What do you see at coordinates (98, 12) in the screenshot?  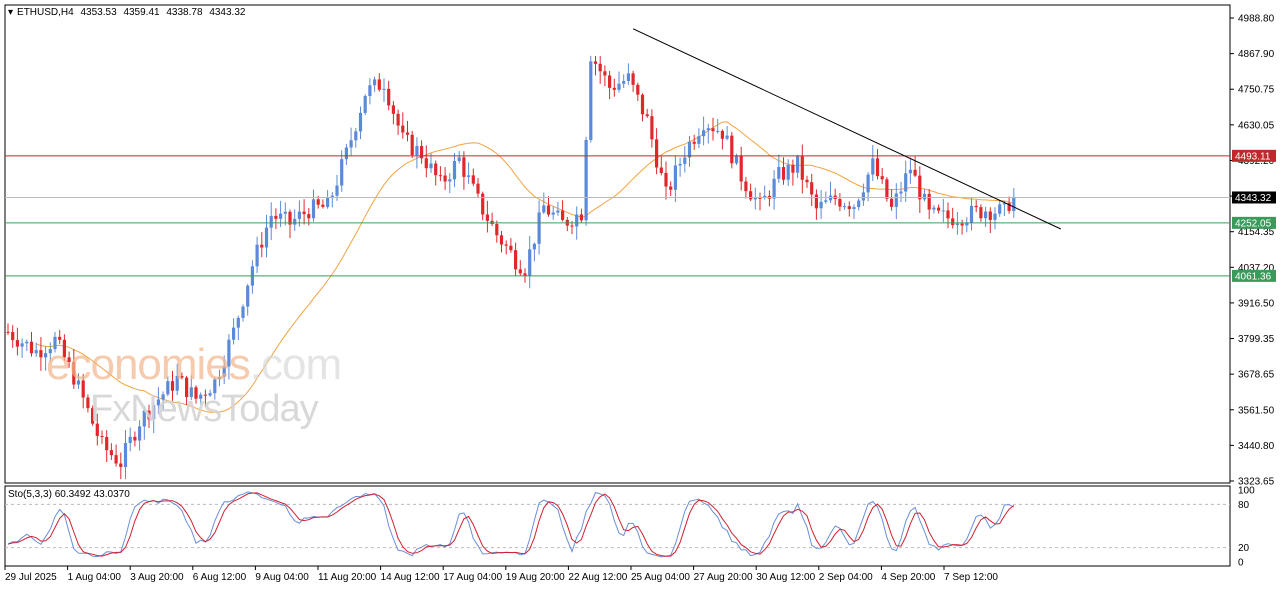 I see `open-value: 4353.53` at bounding box center [98, 12].